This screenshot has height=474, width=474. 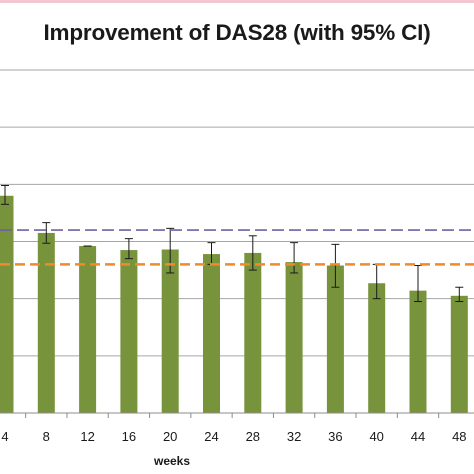 What do you see at coordinates (237, 415) in the screenshot?
I see `x-axis` at bounding box center [237, 415].